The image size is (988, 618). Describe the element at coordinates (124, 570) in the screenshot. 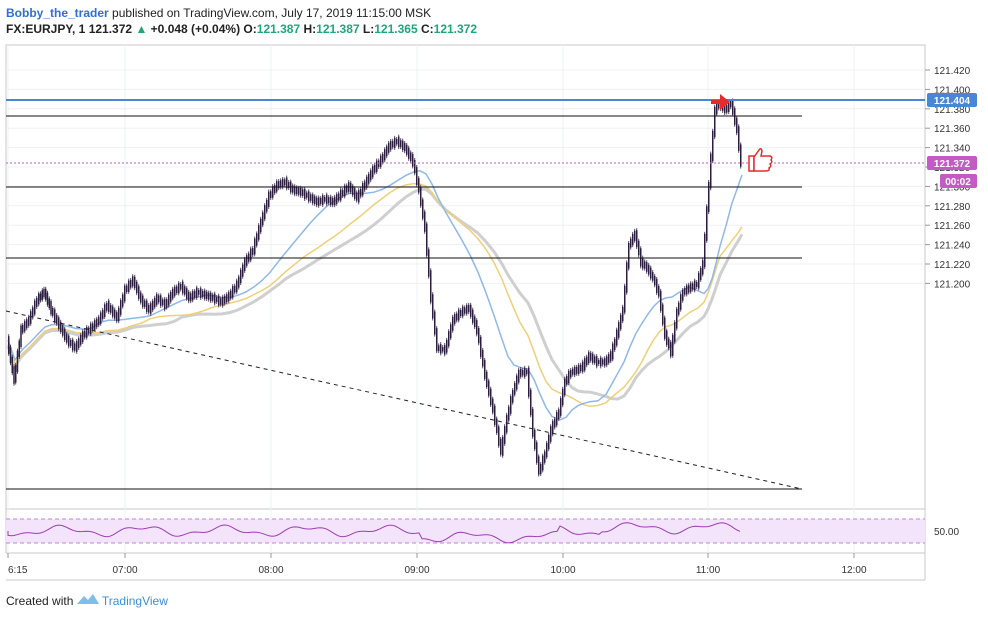

I see `time-tick-label: 07:00` at that location.